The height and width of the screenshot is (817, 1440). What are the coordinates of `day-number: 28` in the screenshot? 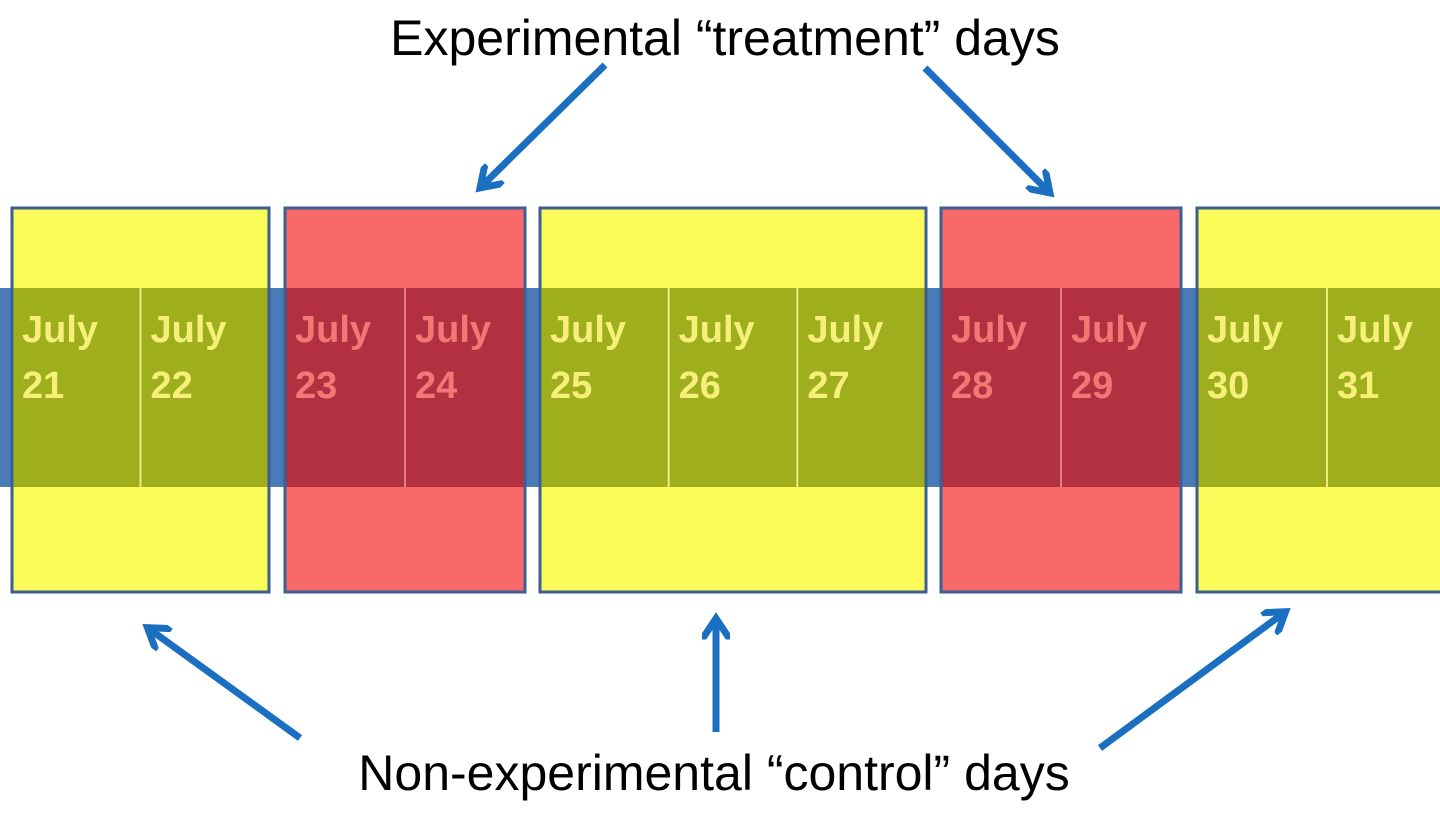 It's located at (972, 386).